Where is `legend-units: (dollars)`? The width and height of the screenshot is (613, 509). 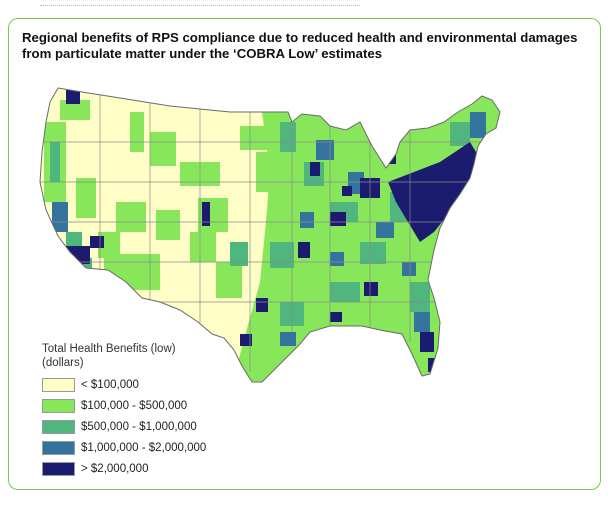
legend-units: (dollars) is located at coordinates (63, 363).